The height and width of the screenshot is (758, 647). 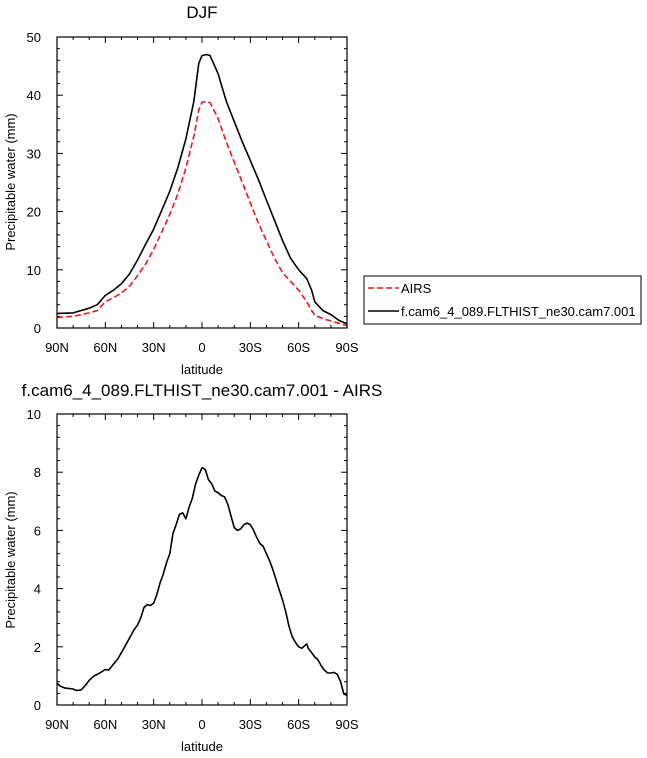 What do you see at coordinates (37, 647) in the screenshot?
I see `bottom-panel-y-tick-label: 2` at bounding box center [37, 647].